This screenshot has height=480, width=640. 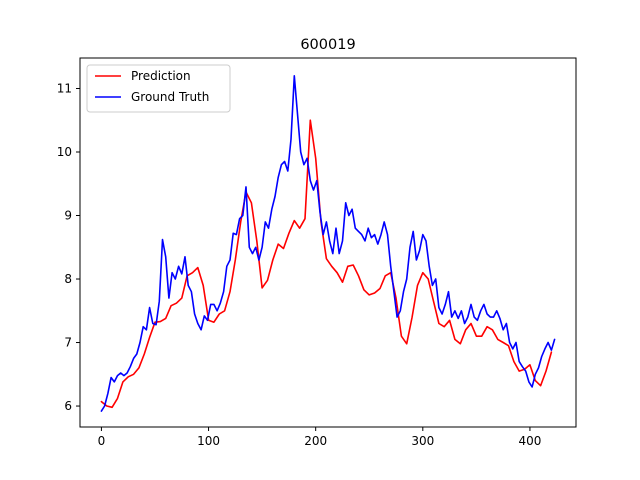 I want to click on x-tick-label: 100, so click(x=208, y=441).